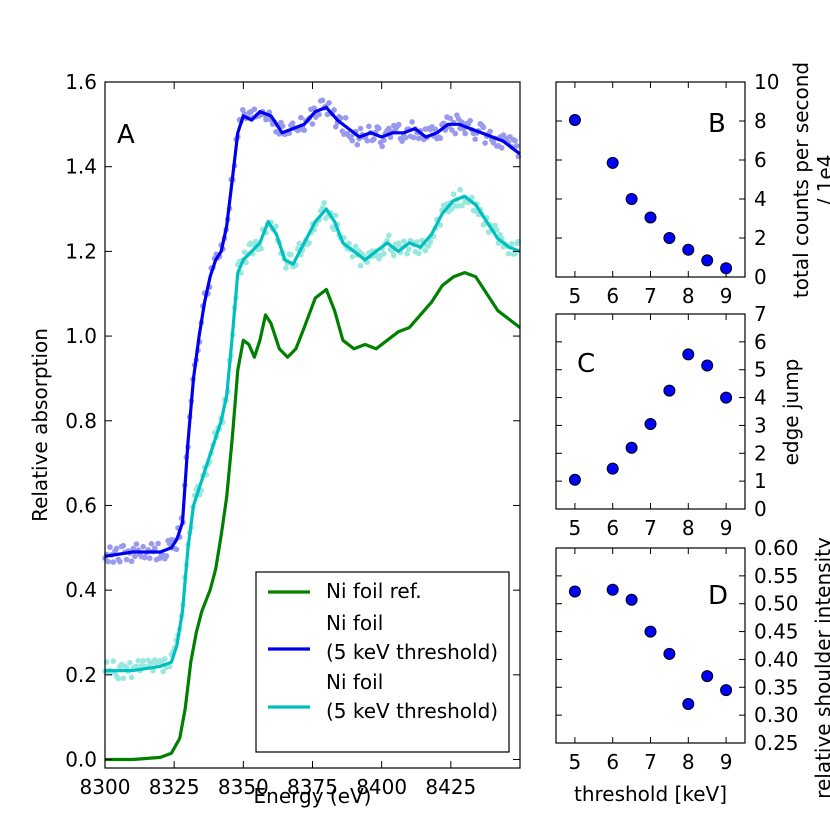  I want to click on y-tick-label: 0.35, so click(776, 687).